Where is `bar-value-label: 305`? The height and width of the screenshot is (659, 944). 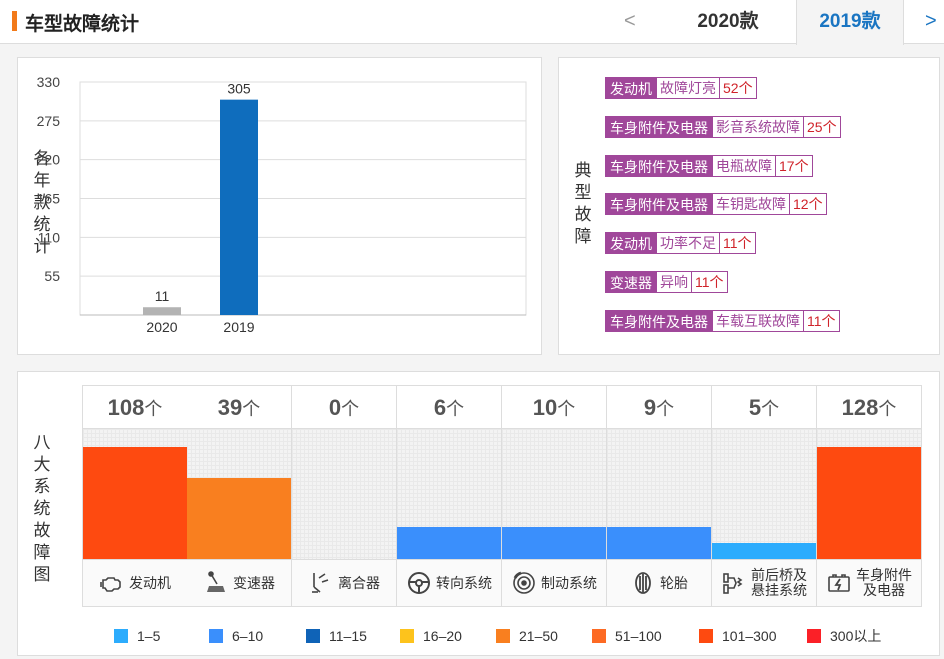
bar-value-label: 305 is located at coordinates (239, 89).